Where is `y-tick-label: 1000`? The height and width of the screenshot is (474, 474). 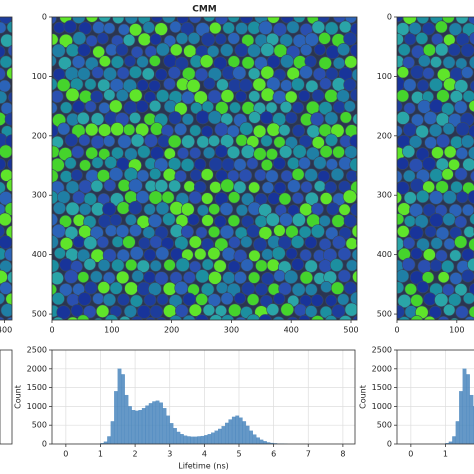
y-tick-label: 1000 is located at coordinates (382, 406).